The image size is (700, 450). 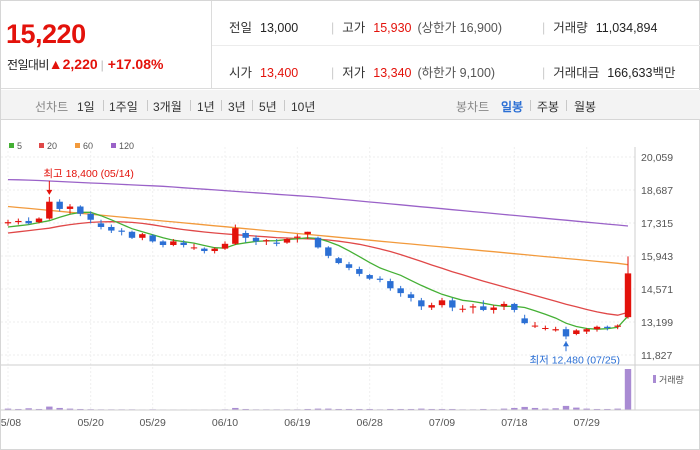 I want to click on divider, so click(x=211, y=45).